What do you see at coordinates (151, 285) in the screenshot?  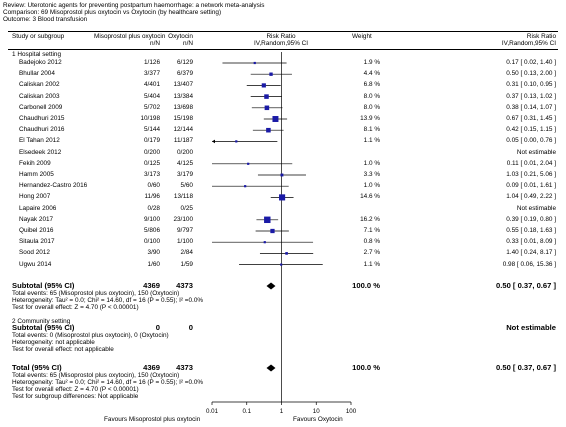 I see `subtotal-hospital-exp: 4369` at bounding box center [151, 285].